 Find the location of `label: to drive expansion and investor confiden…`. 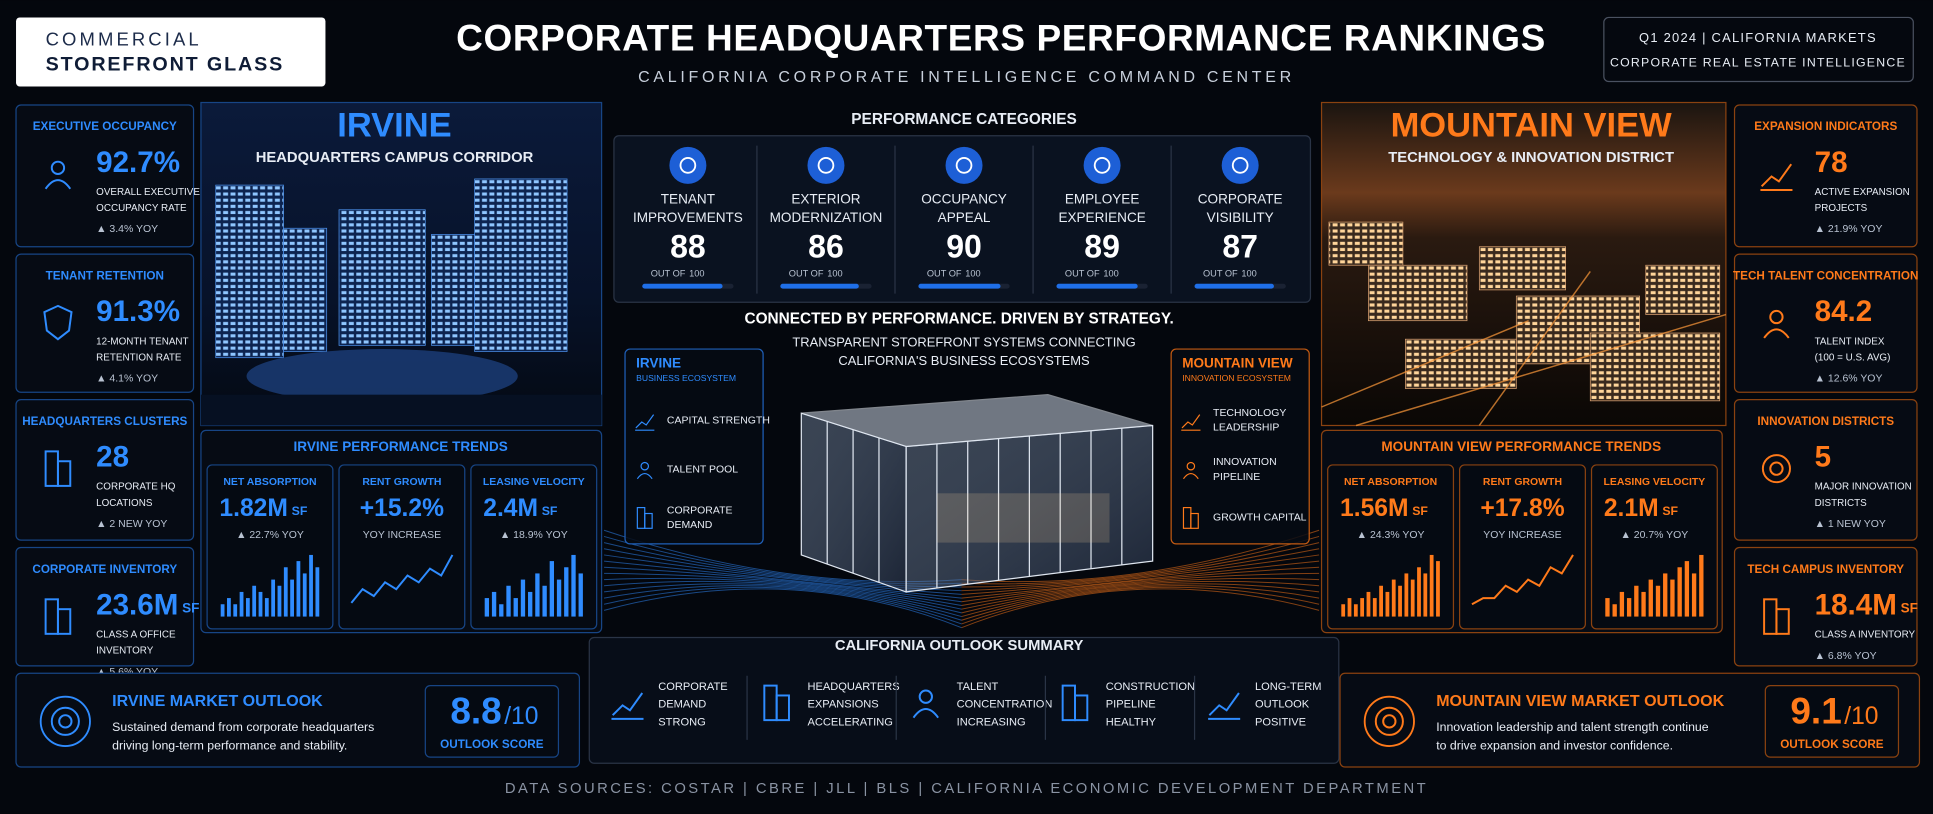

label: to drive expansion and investor confiden… is located at coordinates (1554, 745).